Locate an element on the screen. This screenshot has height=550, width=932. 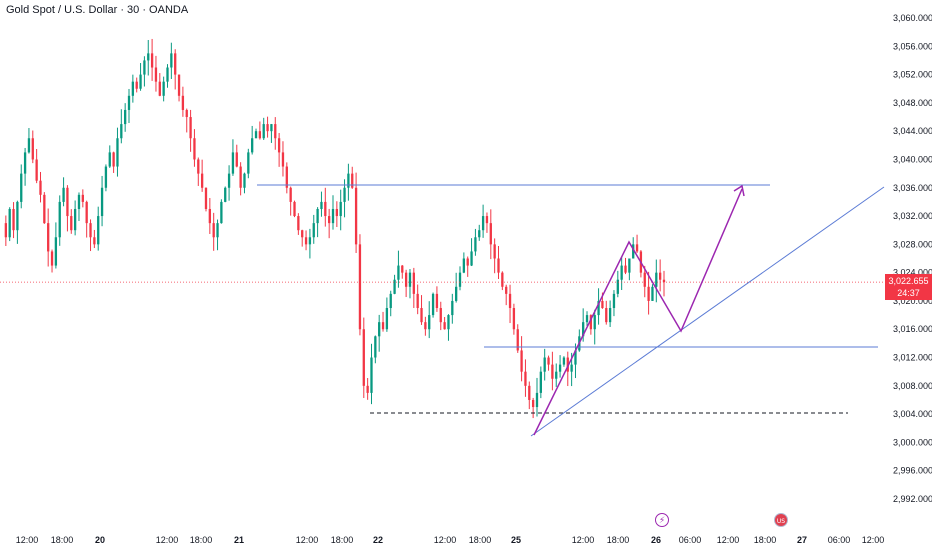
price-axis-label: 3,056.000 is located at coordinates (912, 46).